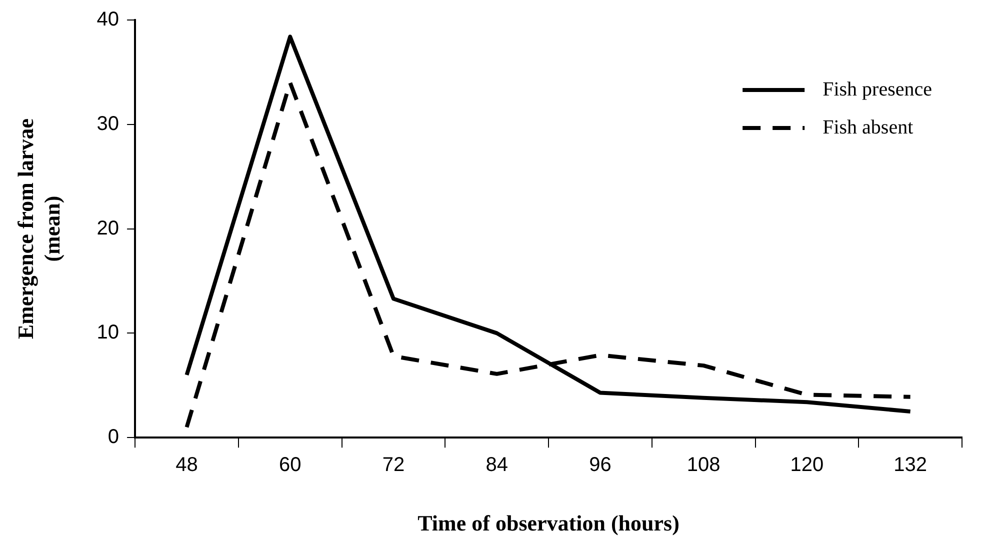 The height and width of the screenshot is (552, 982). What do you see at coordinates (393, 465) in the screenshot?
I see `x-tick-label: 72` at bounding box center [393, 465].